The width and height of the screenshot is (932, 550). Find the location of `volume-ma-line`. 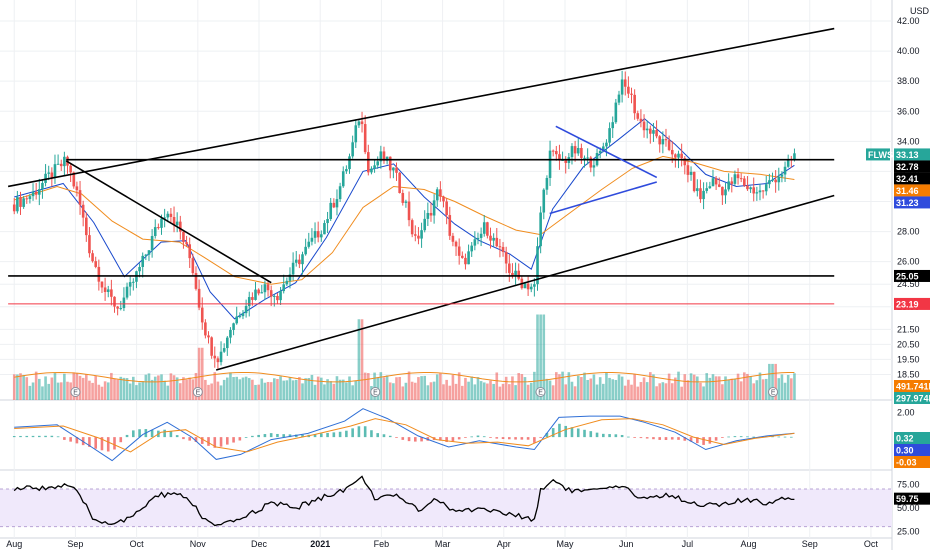

volume-ma-line is located at coordinates (404, 377).